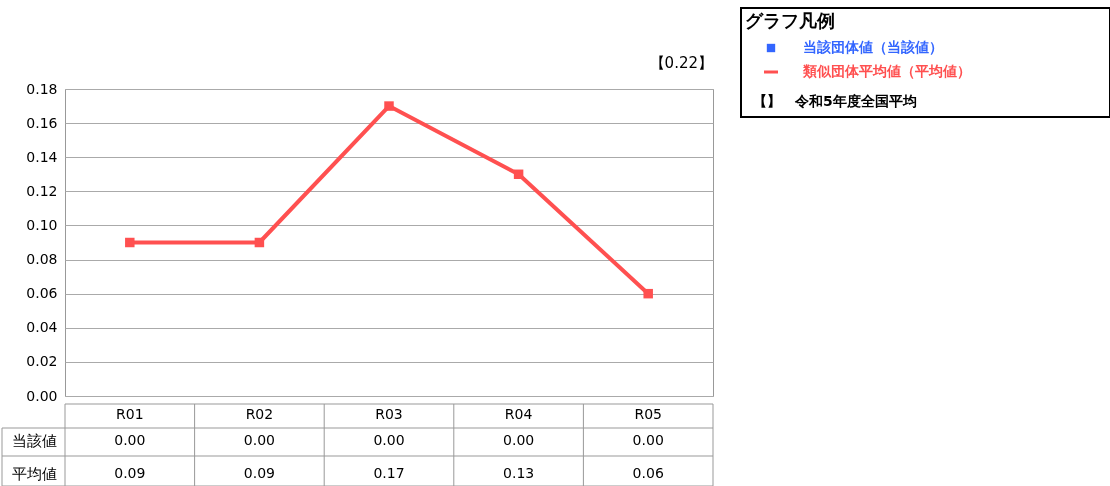  I want to click on legend-title: グラフ凡例, so click(790, 20).